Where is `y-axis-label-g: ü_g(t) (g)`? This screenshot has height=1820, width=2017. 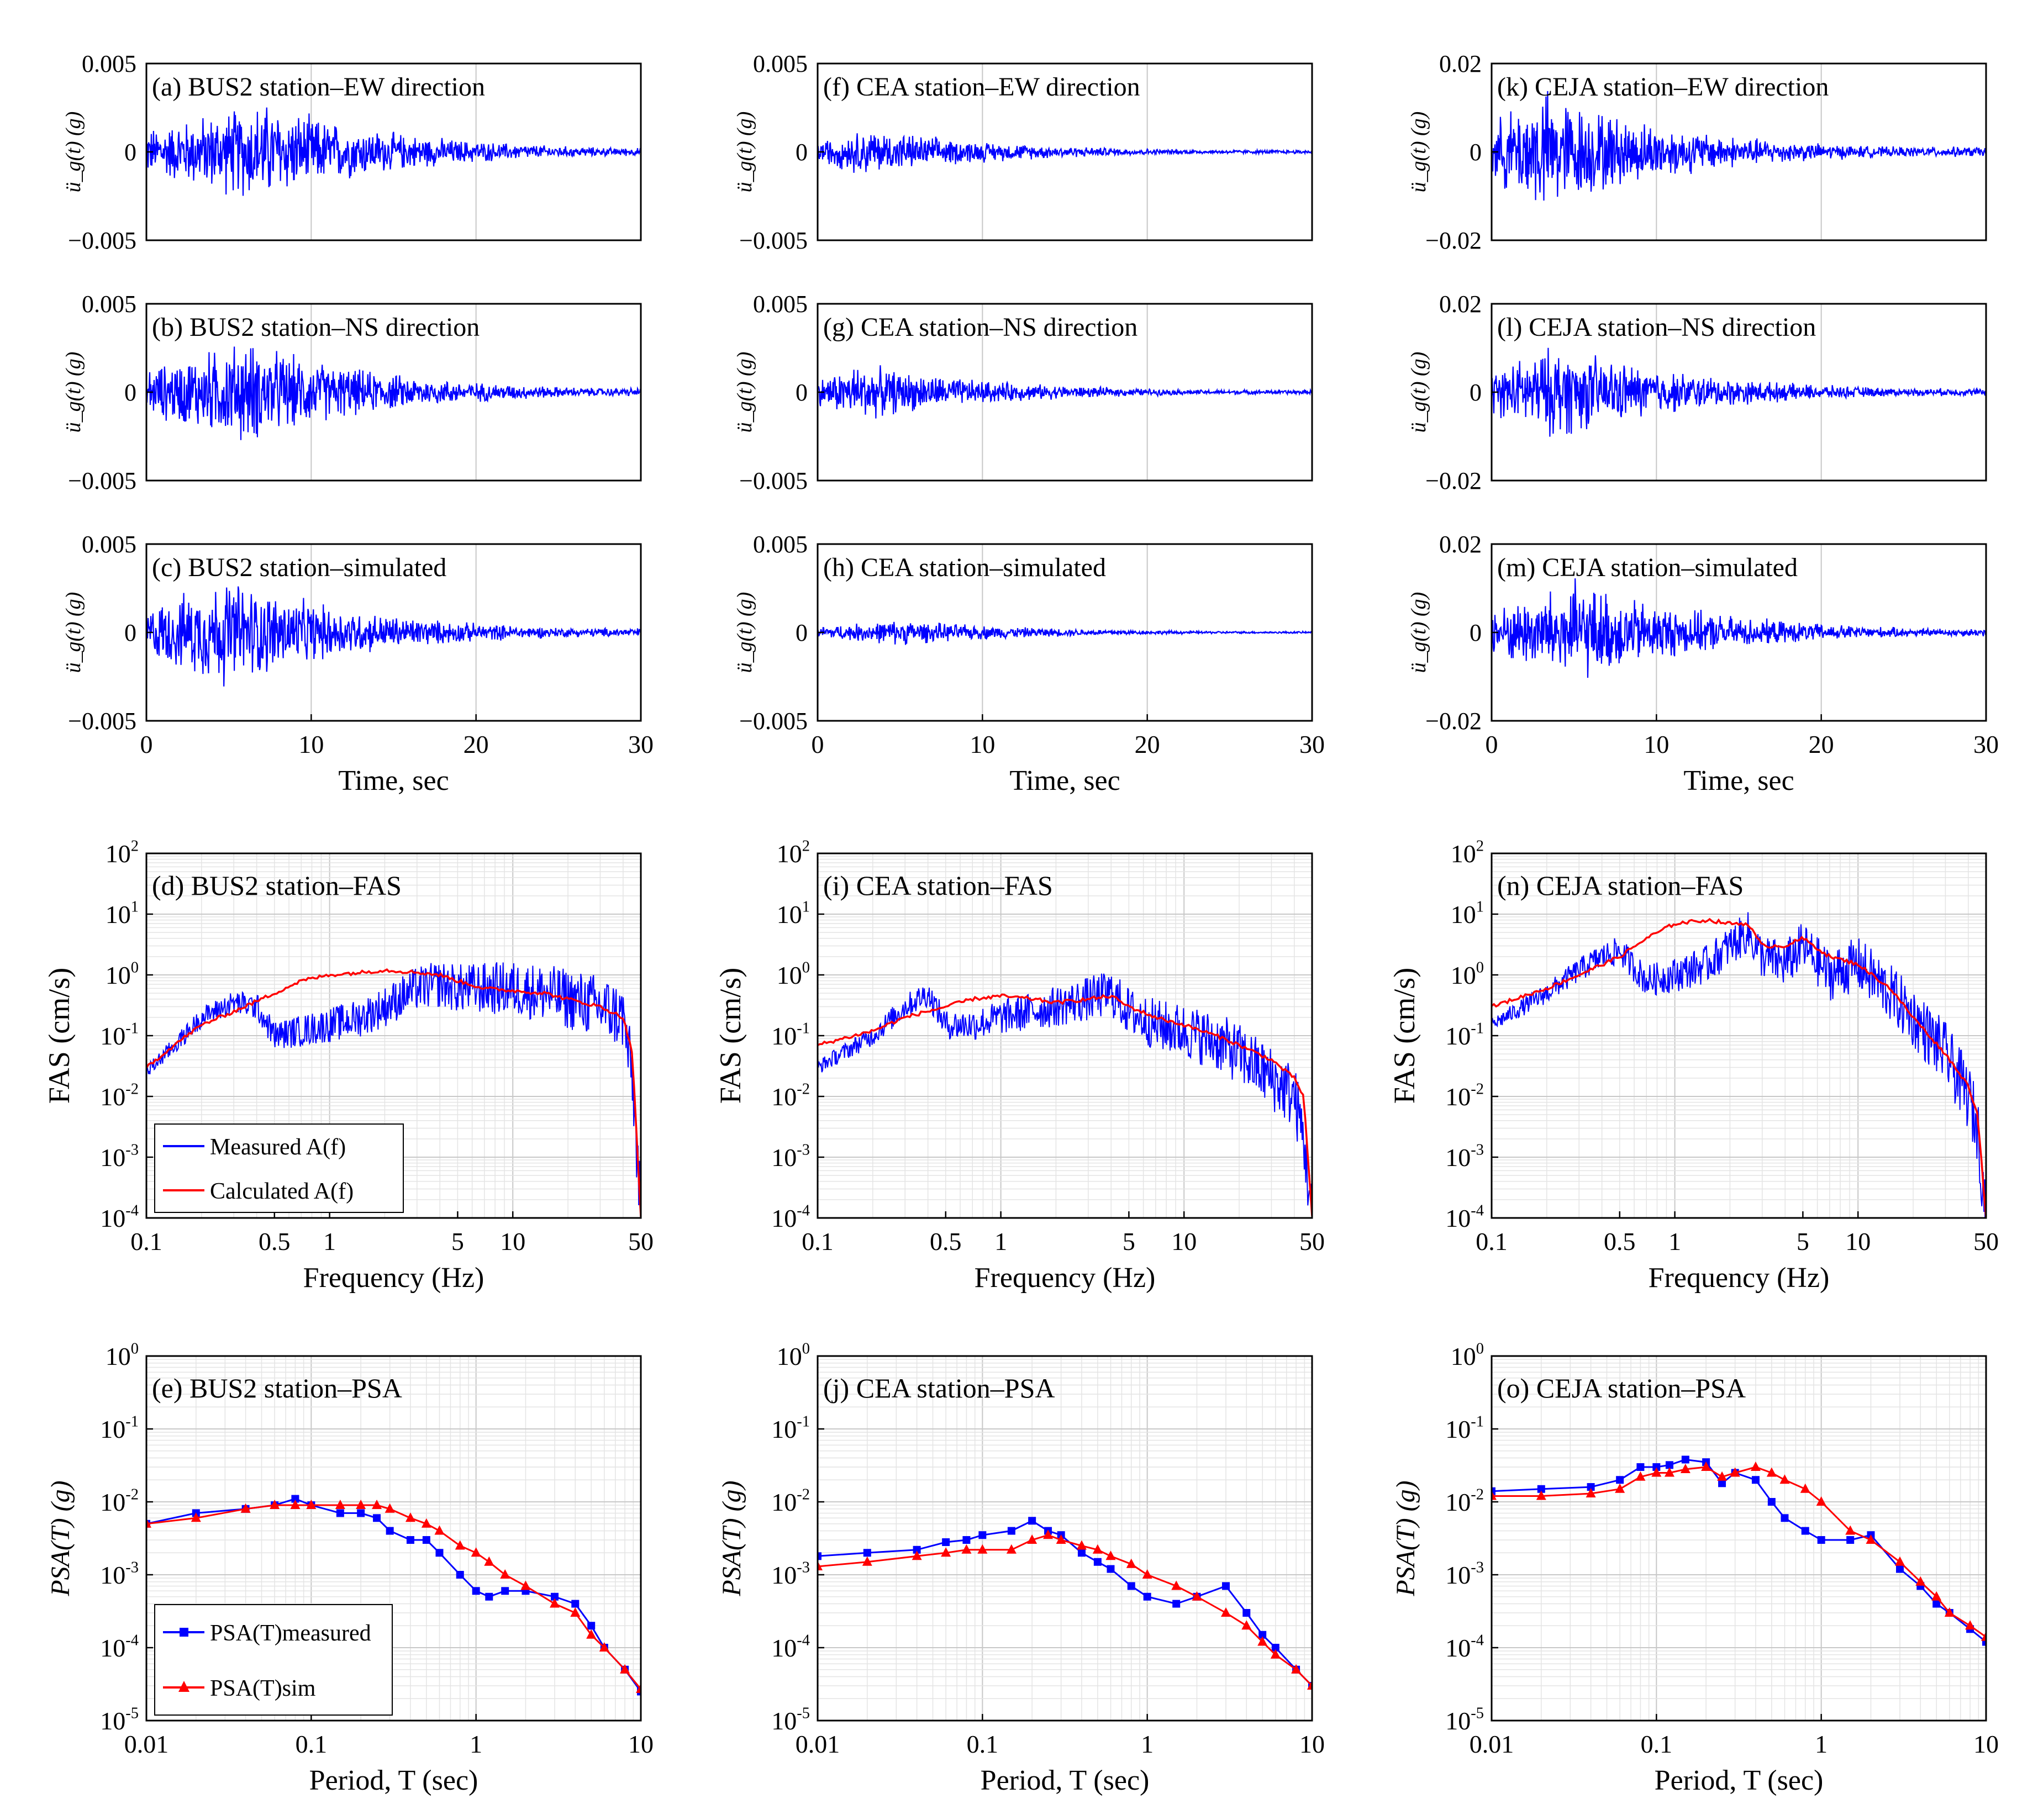
y-axis-label-g: ü_g(t) (g) is located at coordinates (745, 393).